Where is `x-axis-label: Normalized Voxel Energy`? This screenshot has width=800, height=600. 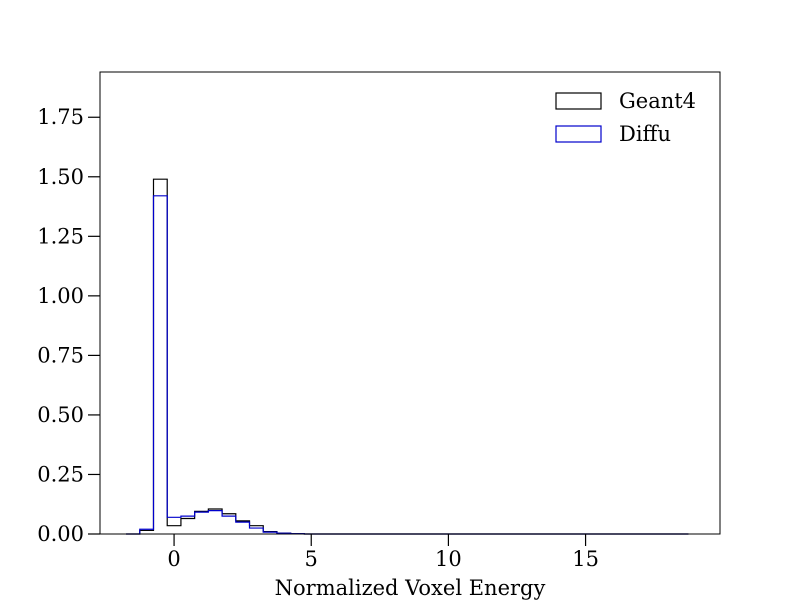
x-axis-label: Normalized Voxel Energy is located at coordinates (410, 588).